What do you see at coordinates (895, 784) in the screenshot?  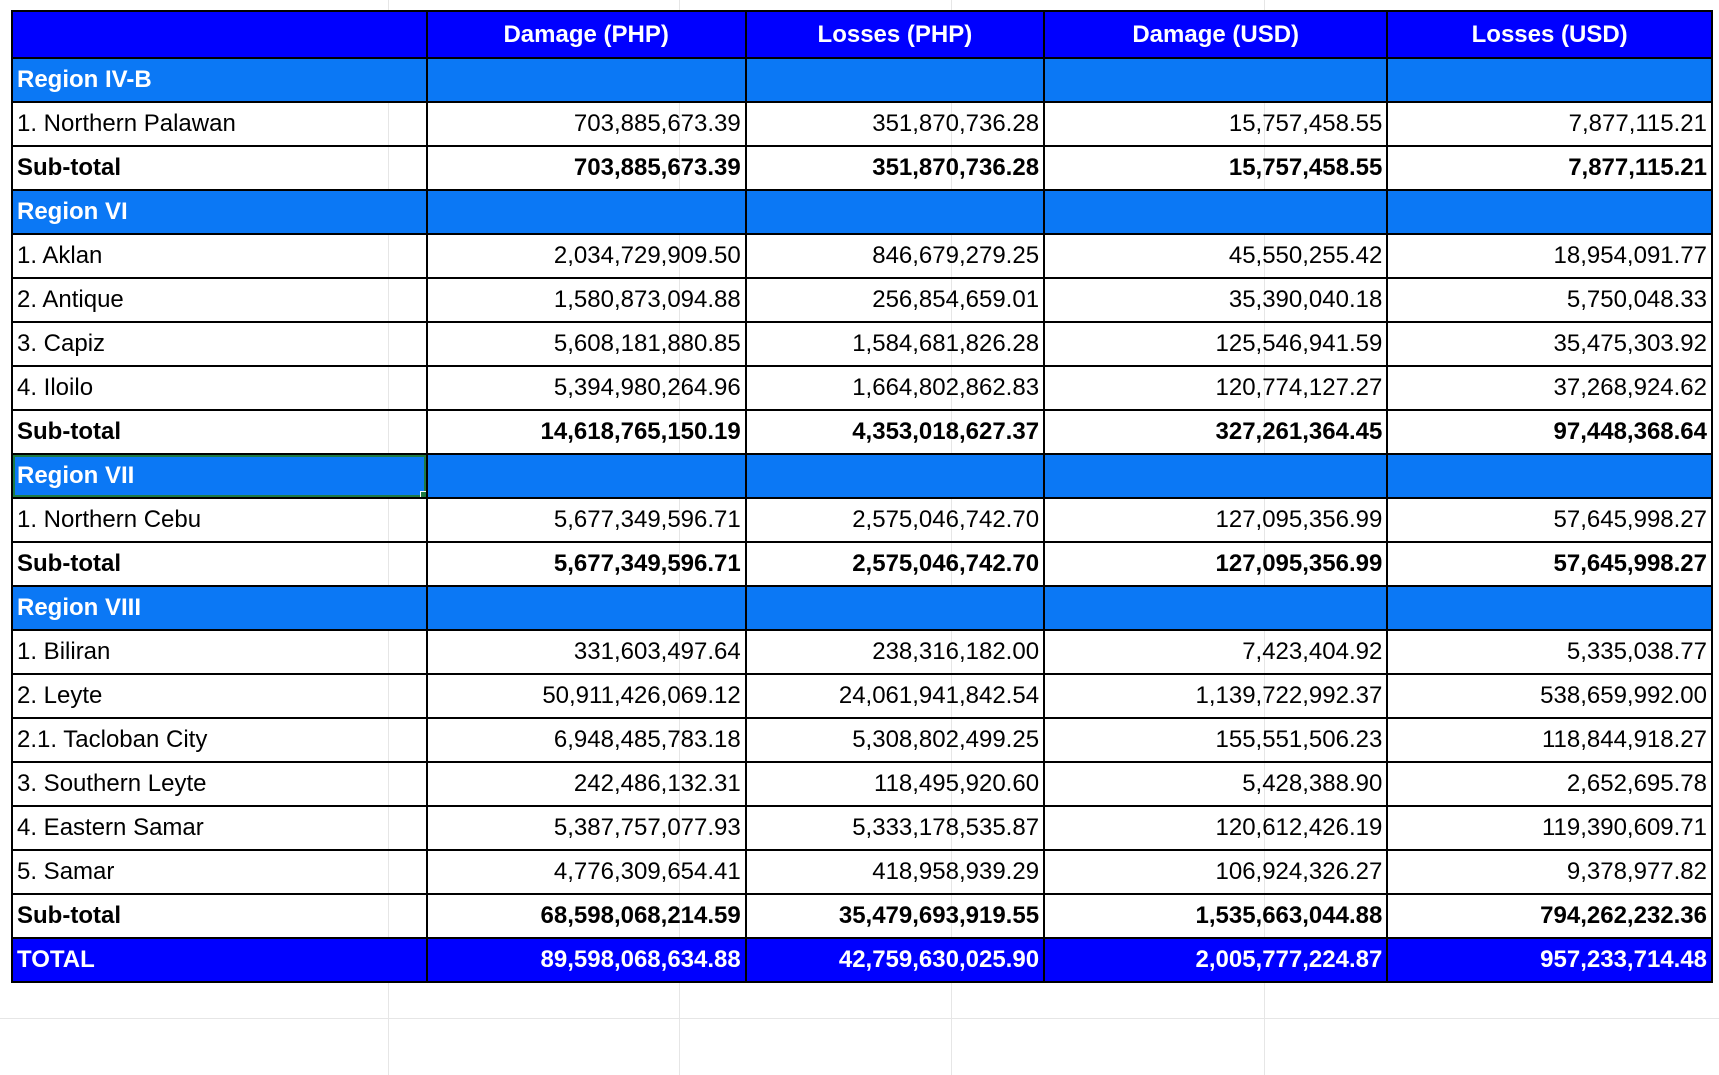 I see `losses-php-cell: 118,495,920.60` at bounding box center [895, 784].